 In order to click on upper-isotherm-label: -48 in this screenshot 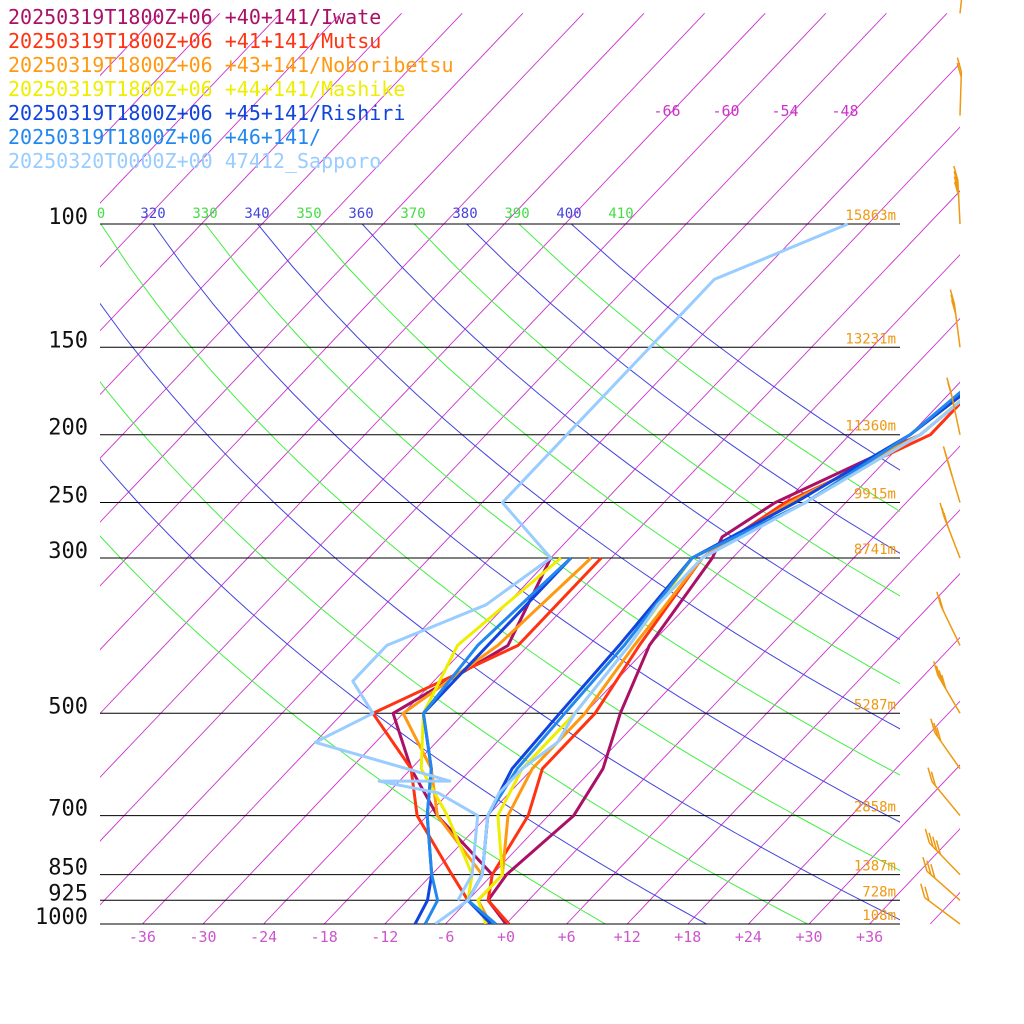, I will do `click(844, 111)`.